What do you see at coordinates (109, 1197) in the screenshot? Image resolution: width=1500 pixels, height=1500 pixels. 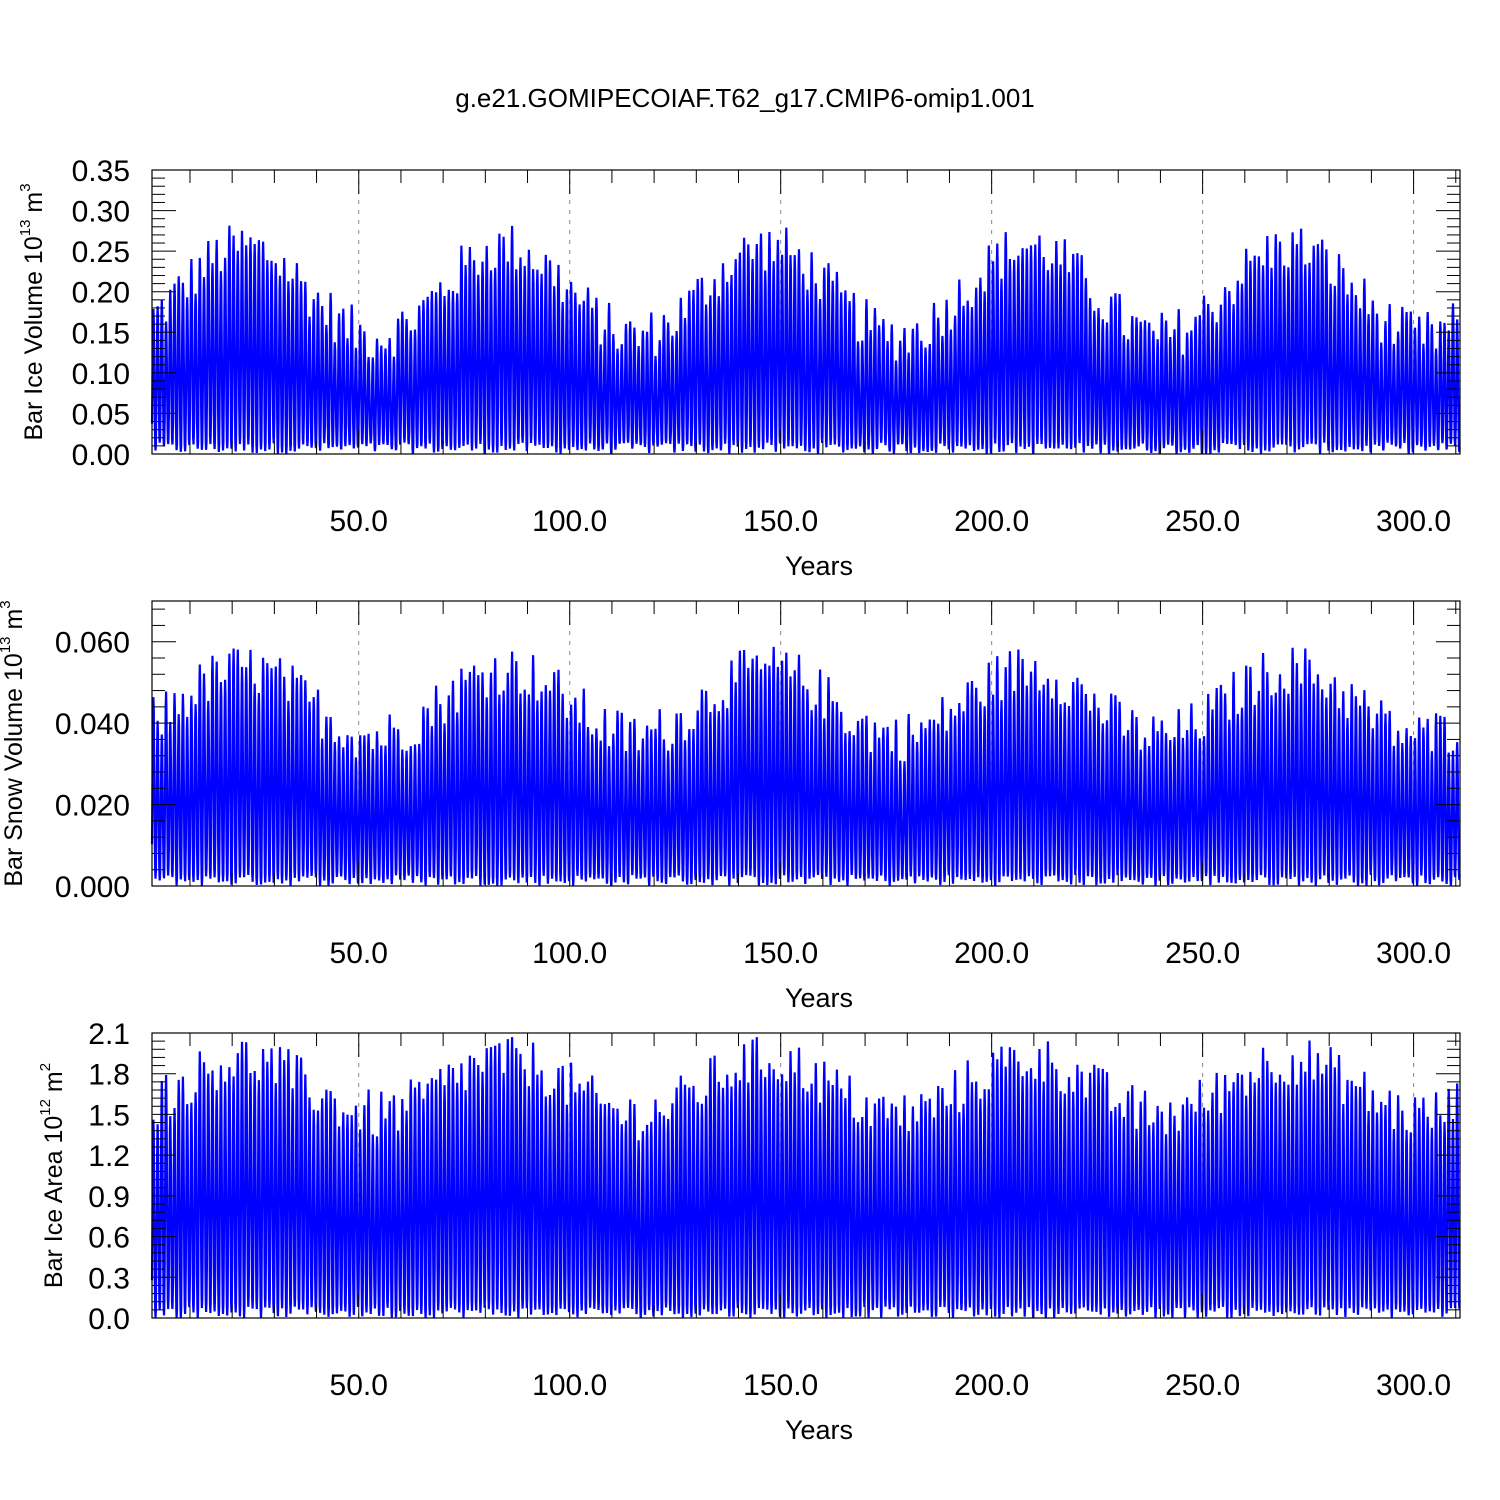 I see `y-tick-label: 0.9` at bounding box center [109, 1197].